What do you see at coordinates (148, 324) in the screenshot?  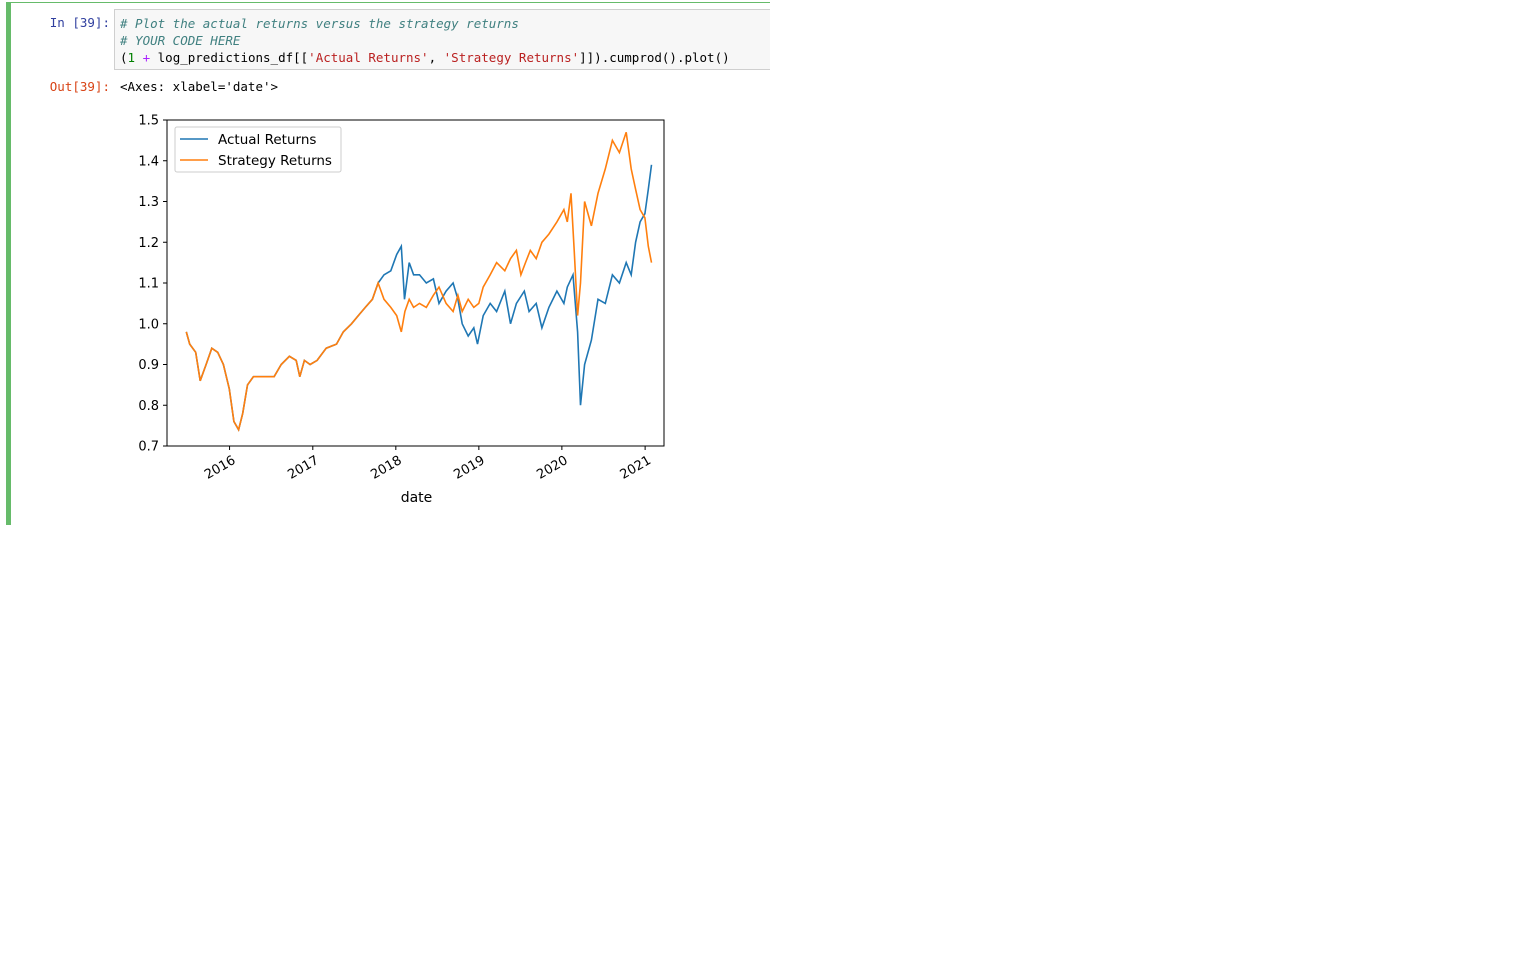 I see `y-tick-label: 1.0` at bounding box center [148, 324].